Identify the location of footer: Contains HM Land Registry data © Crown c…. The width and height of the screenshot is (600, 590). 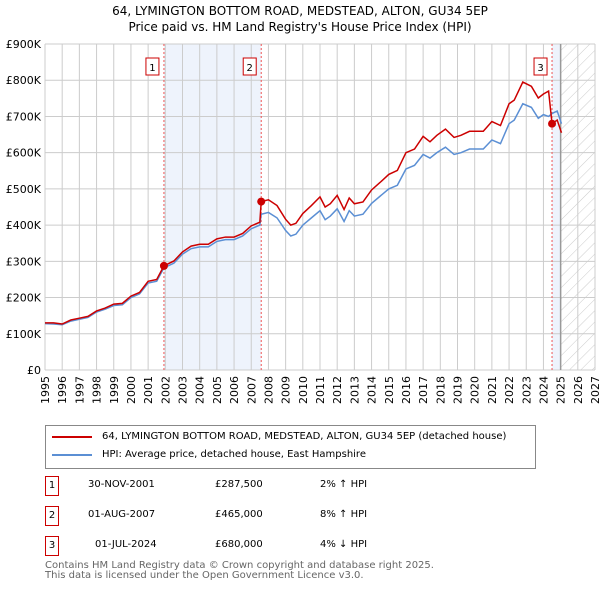
(239, 571).